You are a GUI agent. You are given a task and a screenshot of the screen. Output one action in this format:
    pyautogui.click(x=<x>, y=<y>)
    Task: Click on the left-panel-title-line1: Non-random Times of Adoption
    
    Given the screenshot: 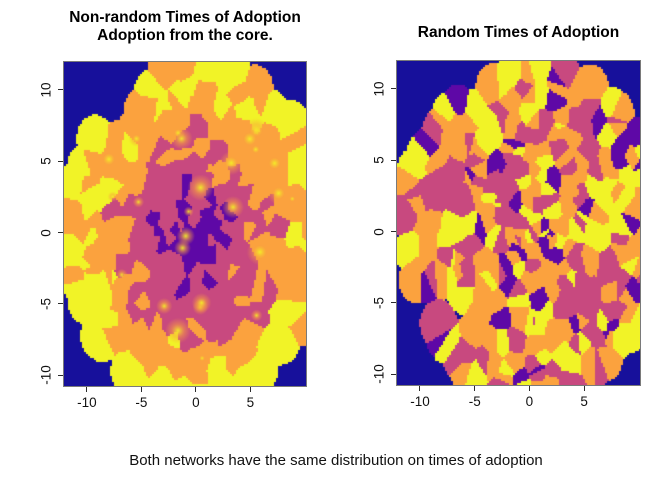 What is the action you would take?
    pyautogui.click(x=185, y=17)
    